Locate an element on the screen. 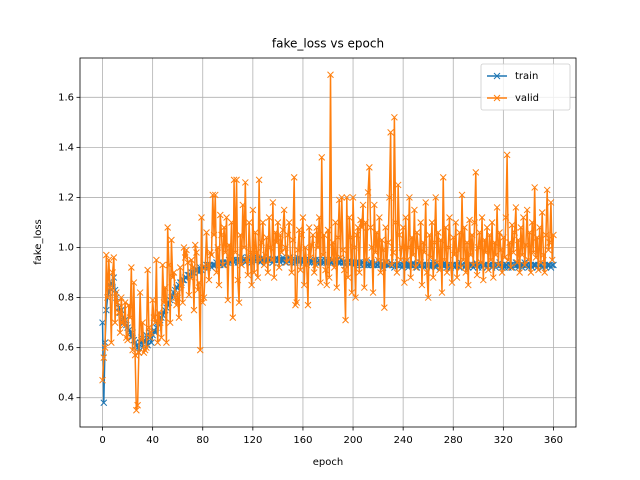  chart-title: fake_loss vs epoch is located at coordinates (328, 44).